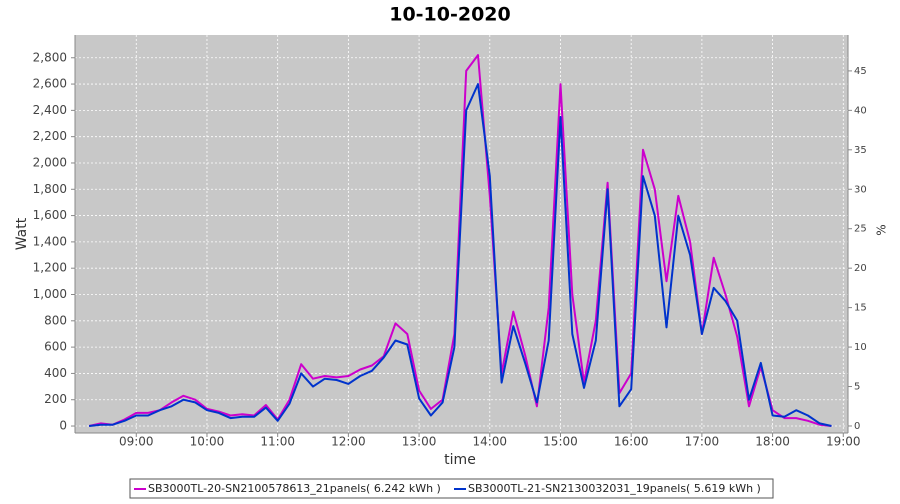 This screenshot has height=504, width=900. What do you see at coordinates (50, 268) in the screenshot?
I see `y-tick-label: 1,200` at bounding box center [50, 268].